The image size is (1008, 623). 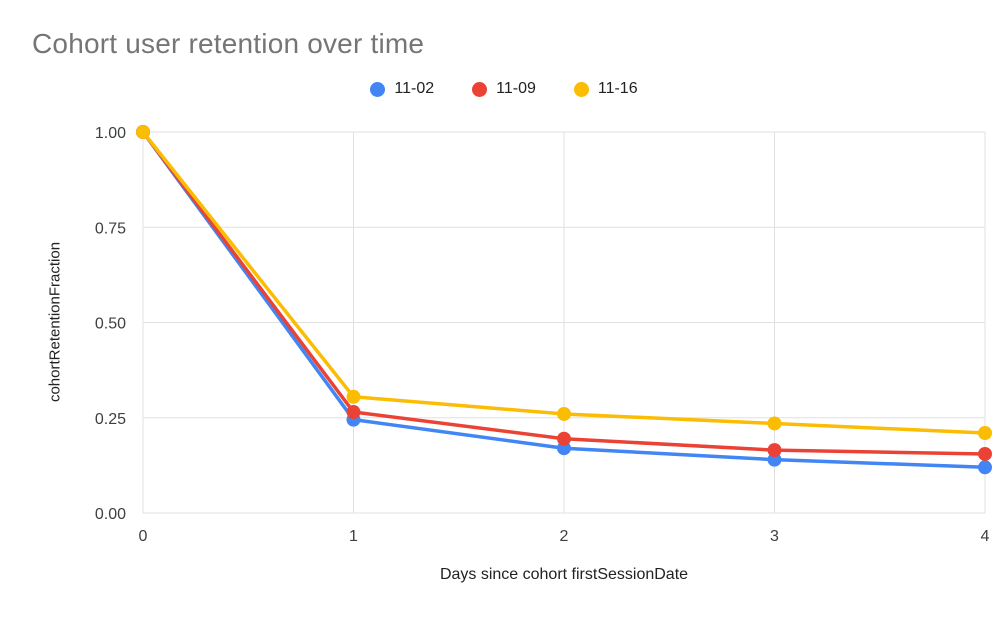 What do you see at coordinates (985, 536) in the screenshot?
I see `x-tick-label: 4` at bounding box center [985, 536].